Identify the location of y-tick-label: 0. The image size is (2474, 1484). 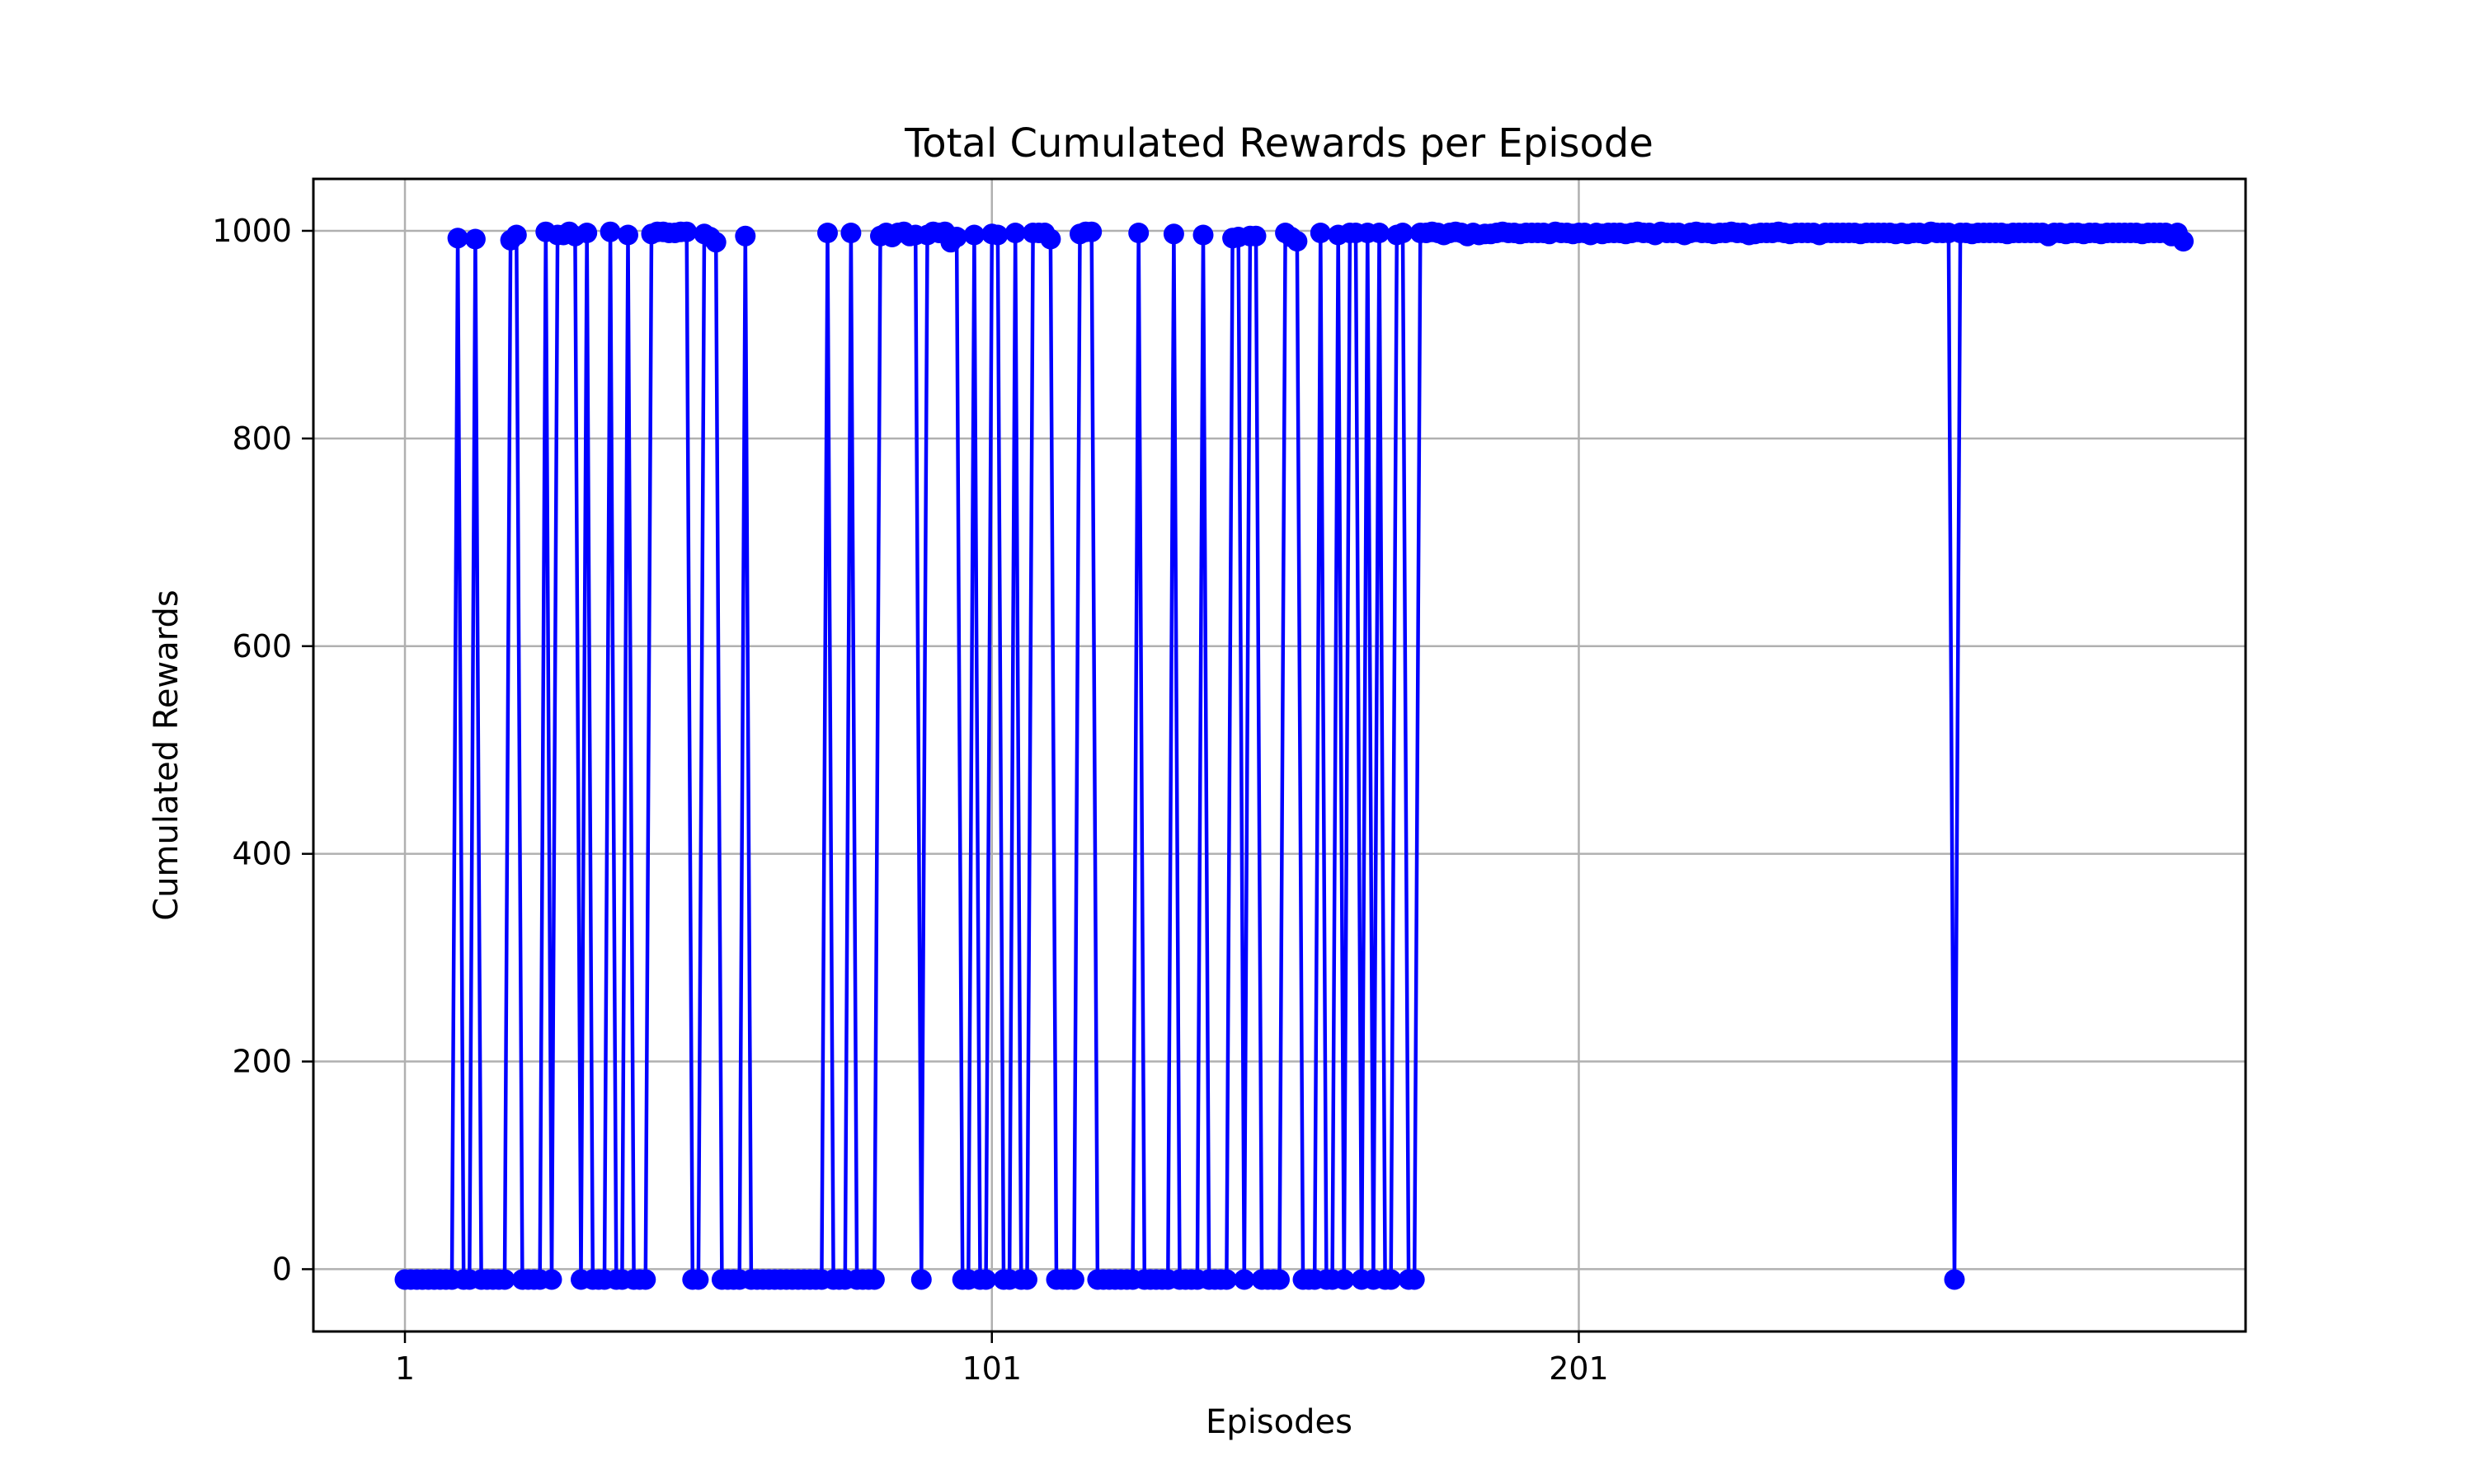
(282, 1269).